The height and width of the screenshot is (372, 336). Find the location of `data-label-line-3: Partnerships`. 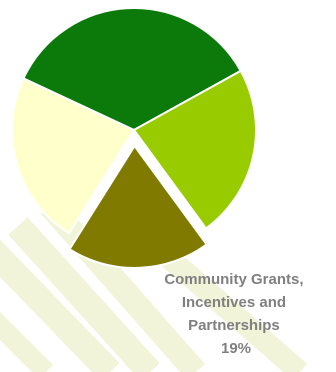

data-label-line-3: Partnerships is located at coordinates (234, 325).